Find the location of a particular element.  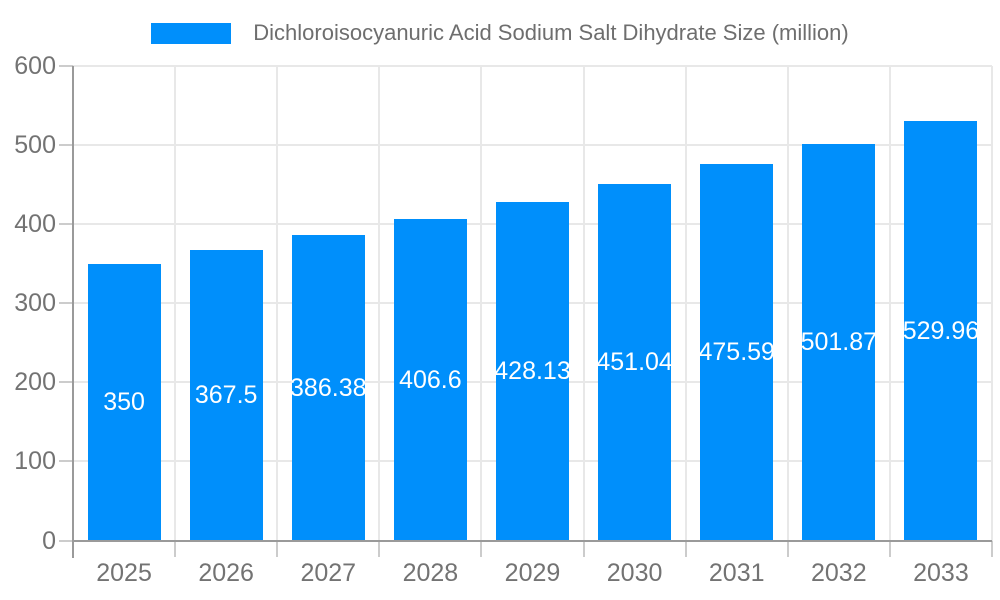

y-axis-label: 300 is located at coordinates (35, 303).